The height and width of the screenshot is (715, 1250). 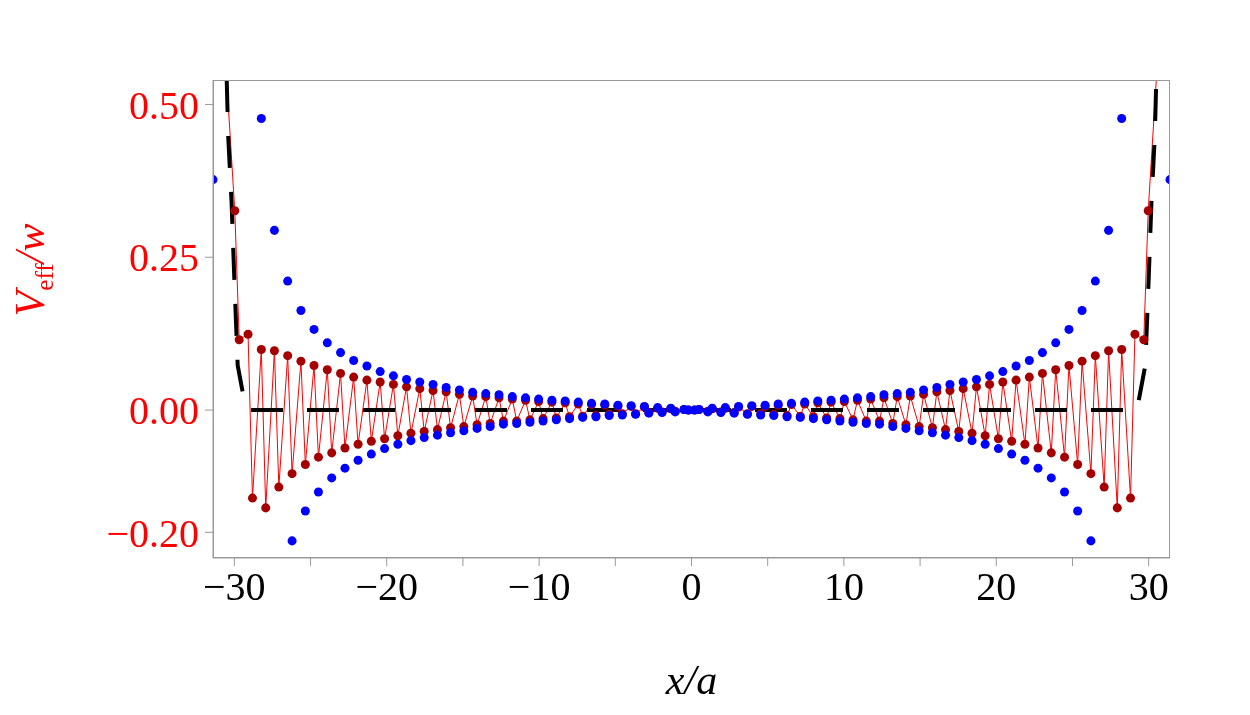 I want to click on x-tick-label: 0, so click(x=691, y=587).